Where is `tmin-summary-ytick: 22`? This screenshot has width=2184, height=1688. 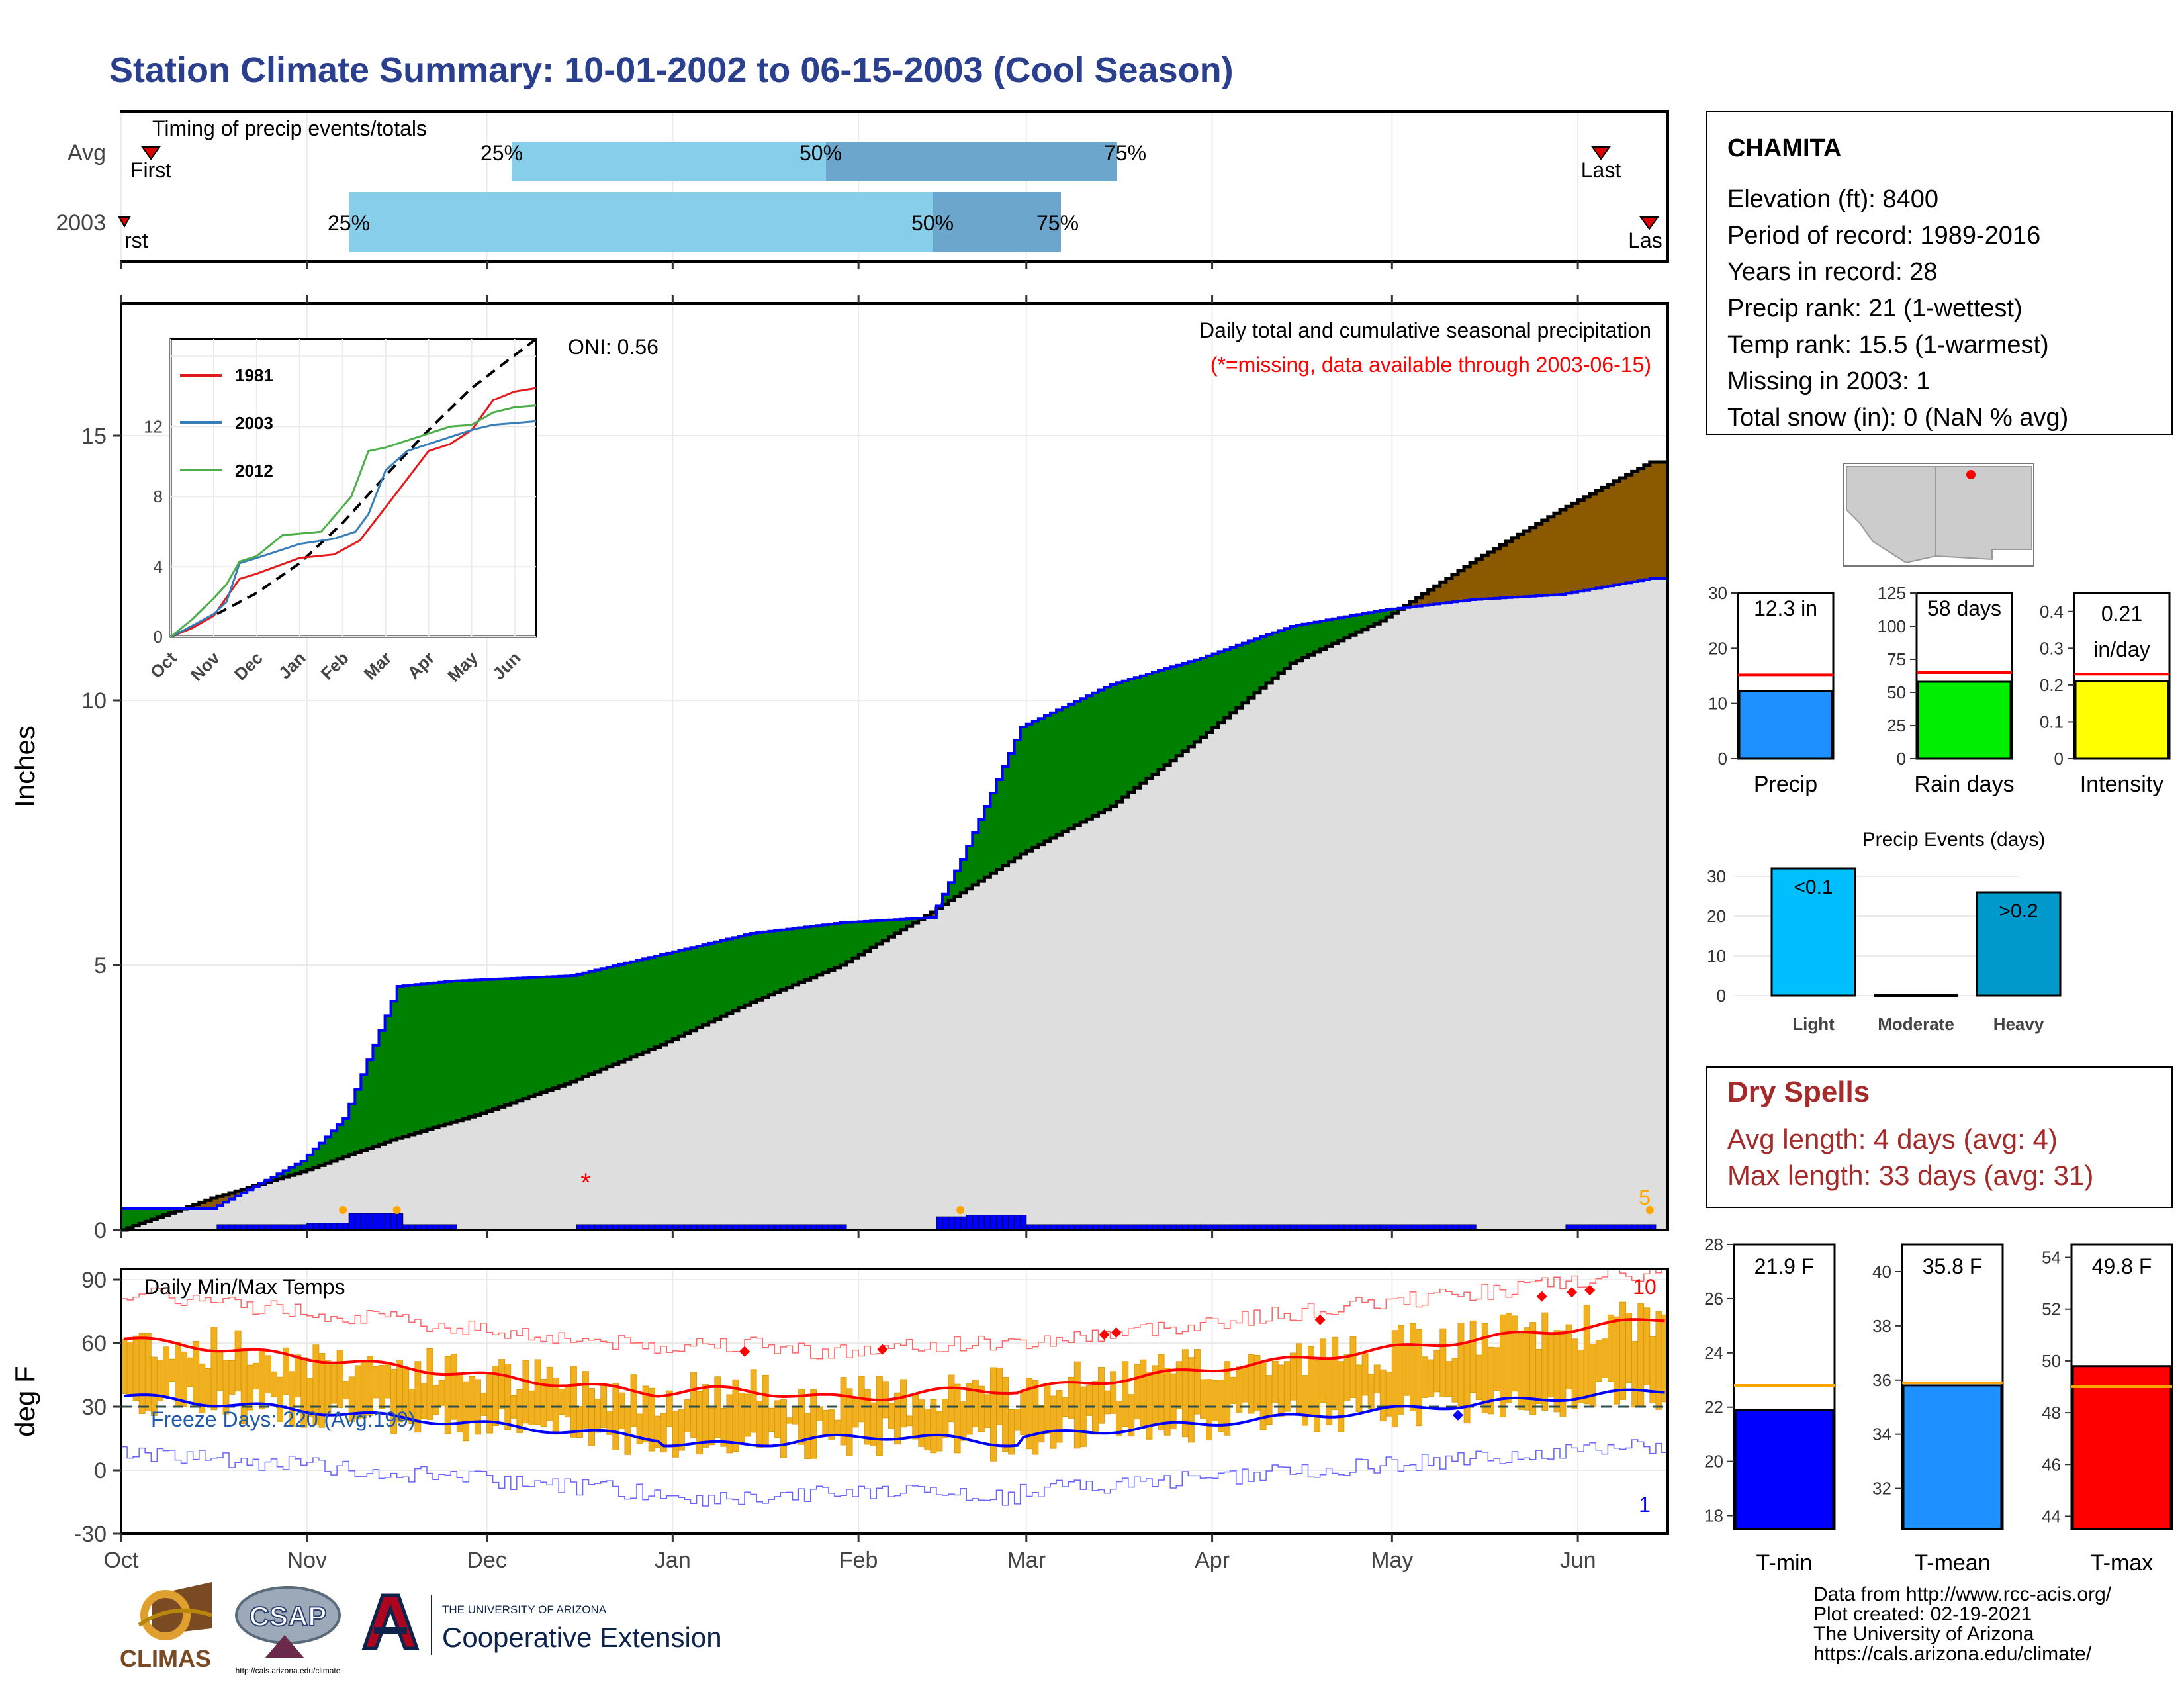 tmin-summary-ytick: 22 is located at coordinates (1713, 1407).